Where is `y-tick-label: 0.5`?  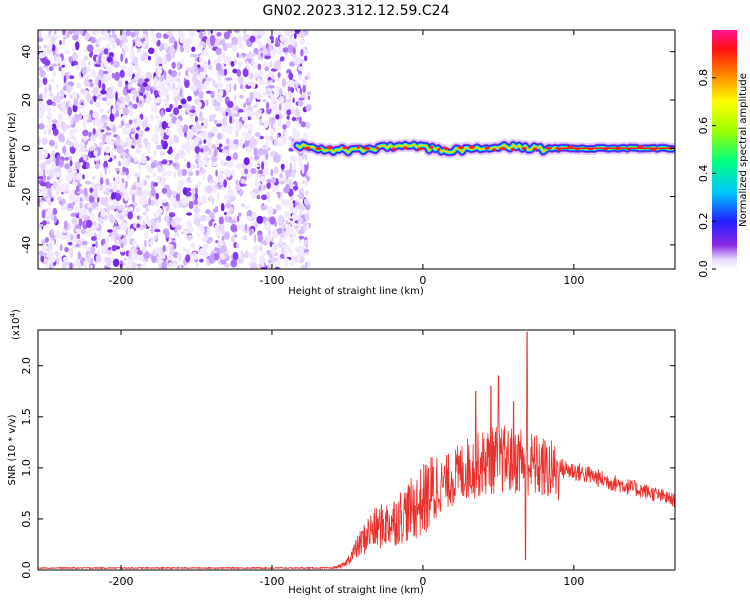
y-tick-label: 0.5 is located at coordinates (26, 519).